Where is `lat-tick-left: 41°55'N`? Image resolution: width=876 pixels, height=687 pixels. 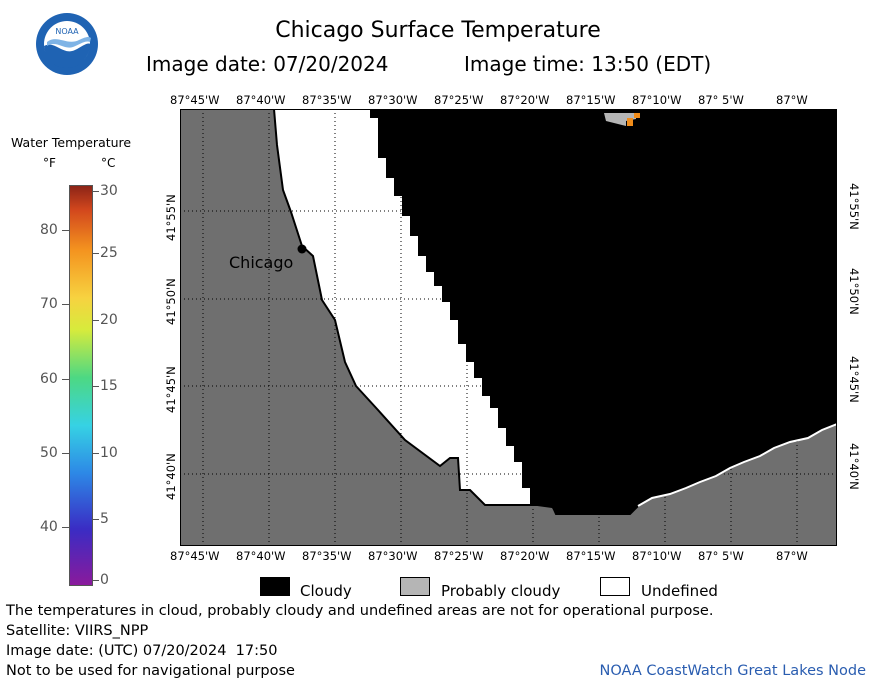
lat-tick-left: 41°55'N is located at coordinates (171, 217).